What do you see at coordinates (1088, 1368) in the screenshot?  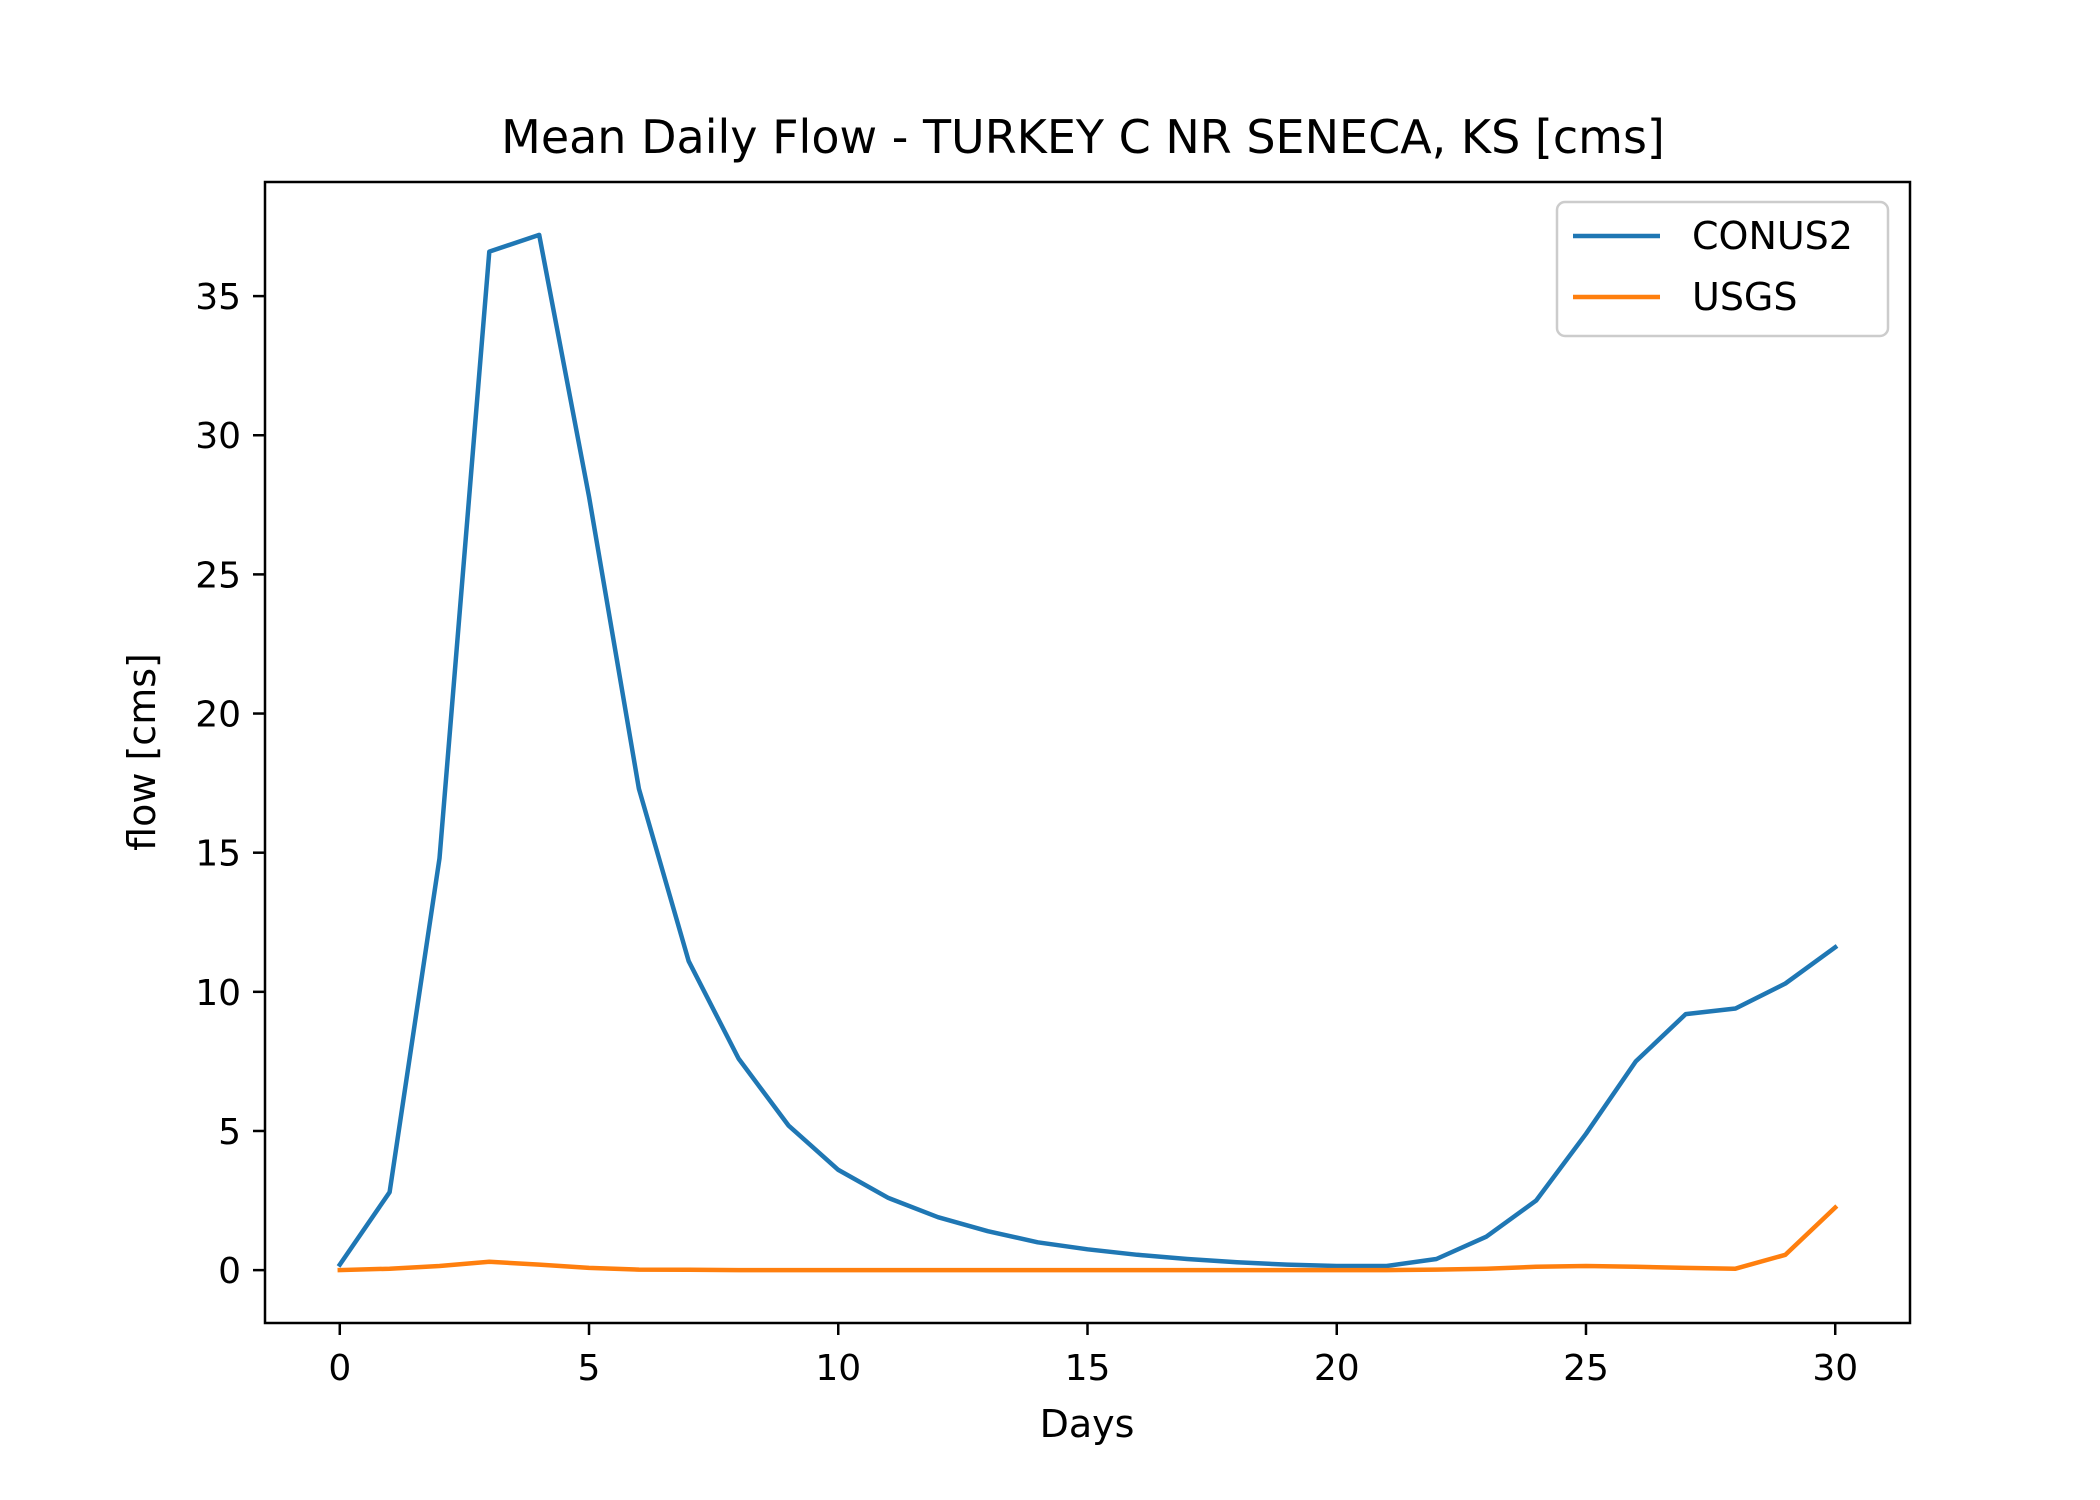 I see `x-tick-label-15: 15` at bounding box center [1088, 1368].